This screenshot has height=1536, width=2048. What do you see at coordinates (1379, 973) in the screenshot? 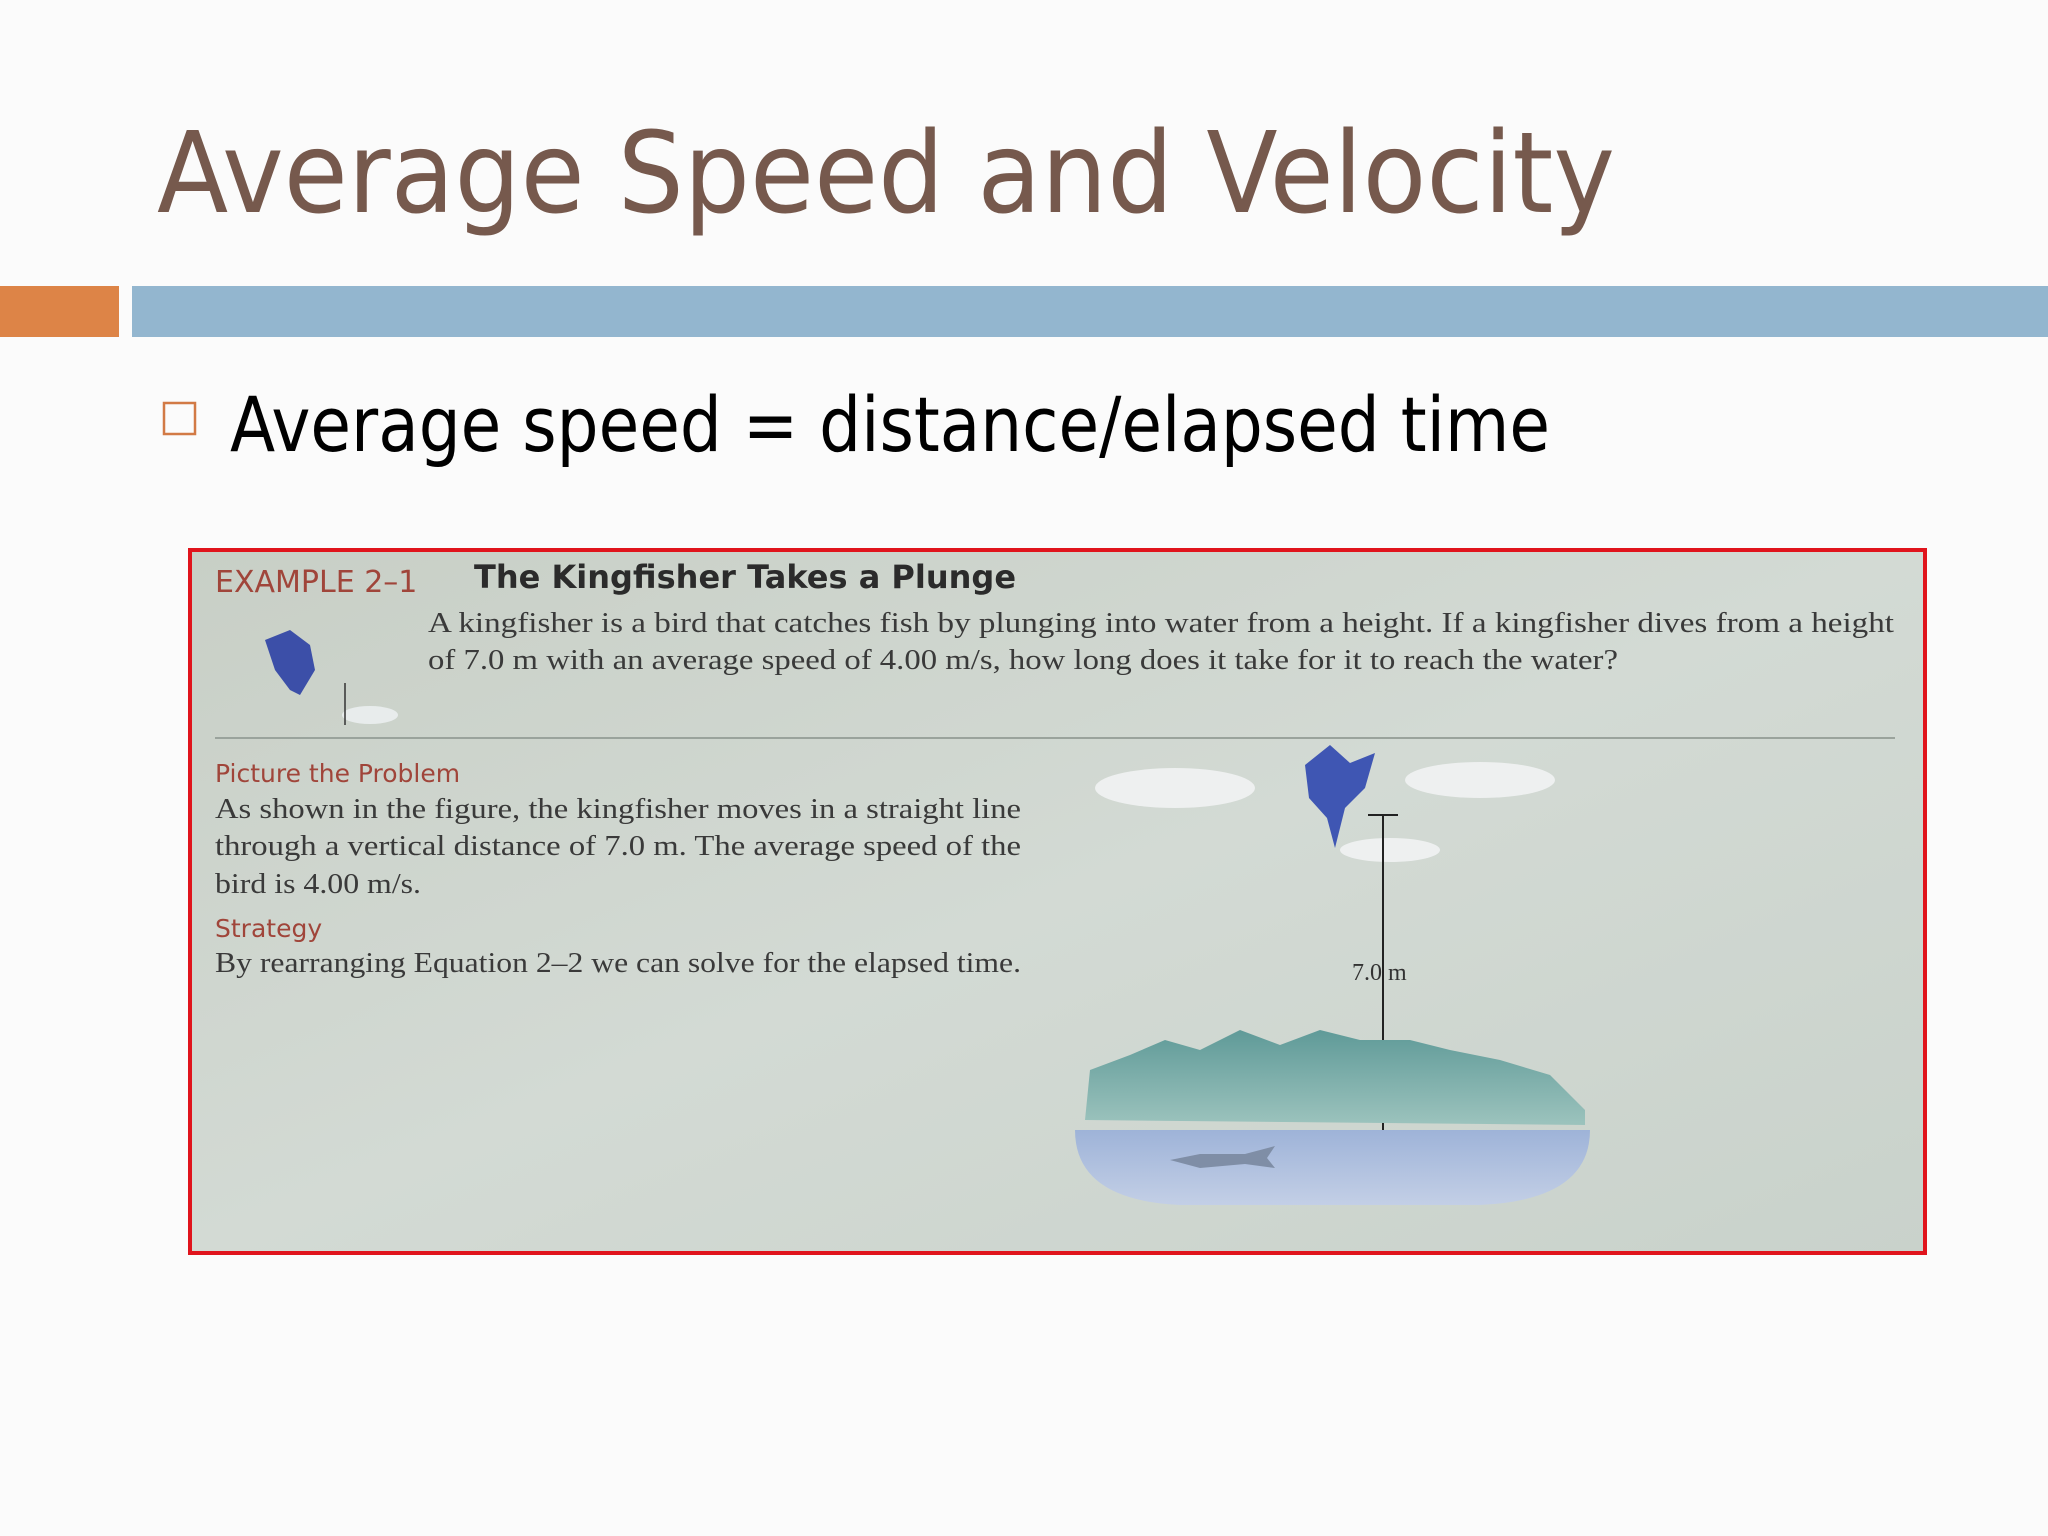
I see `figure-label: 7.0 m` at bounding box center [1379, 973].